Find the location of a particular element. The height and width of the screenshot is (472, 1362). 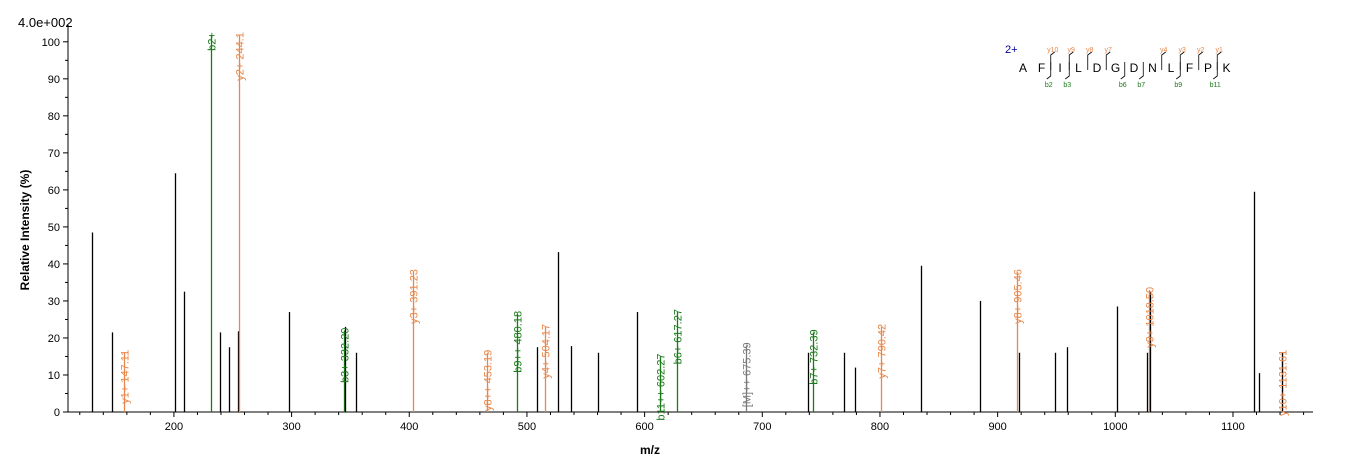

peak-label: y4+ 504.17 is located at coordinates (547, 351).